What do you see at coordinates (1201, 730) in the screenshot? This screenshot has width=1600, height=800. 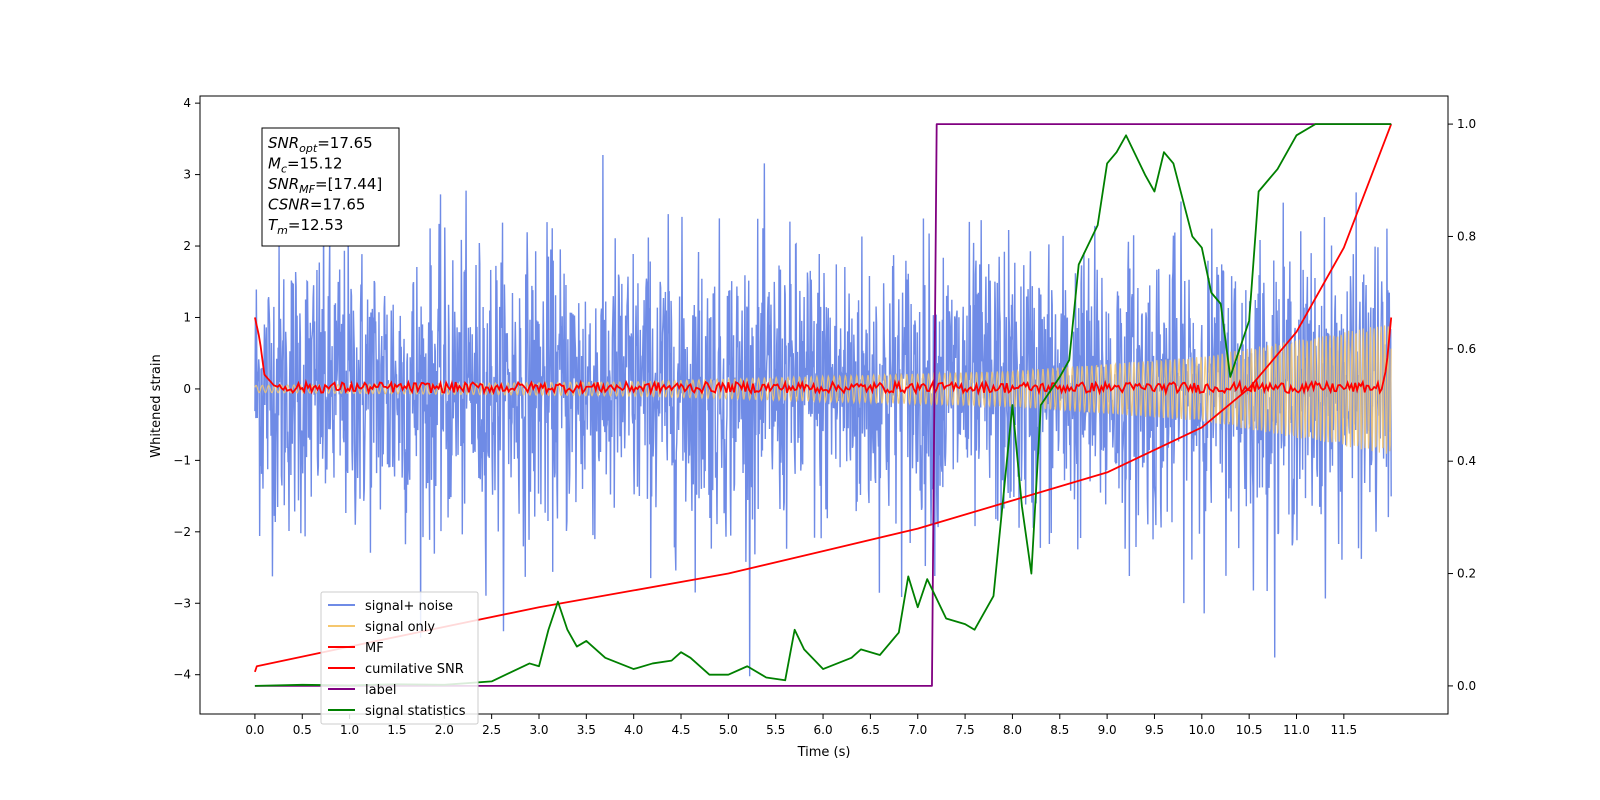 I see `x-tick-label: 10.0` at bounding box center [1201, 730].